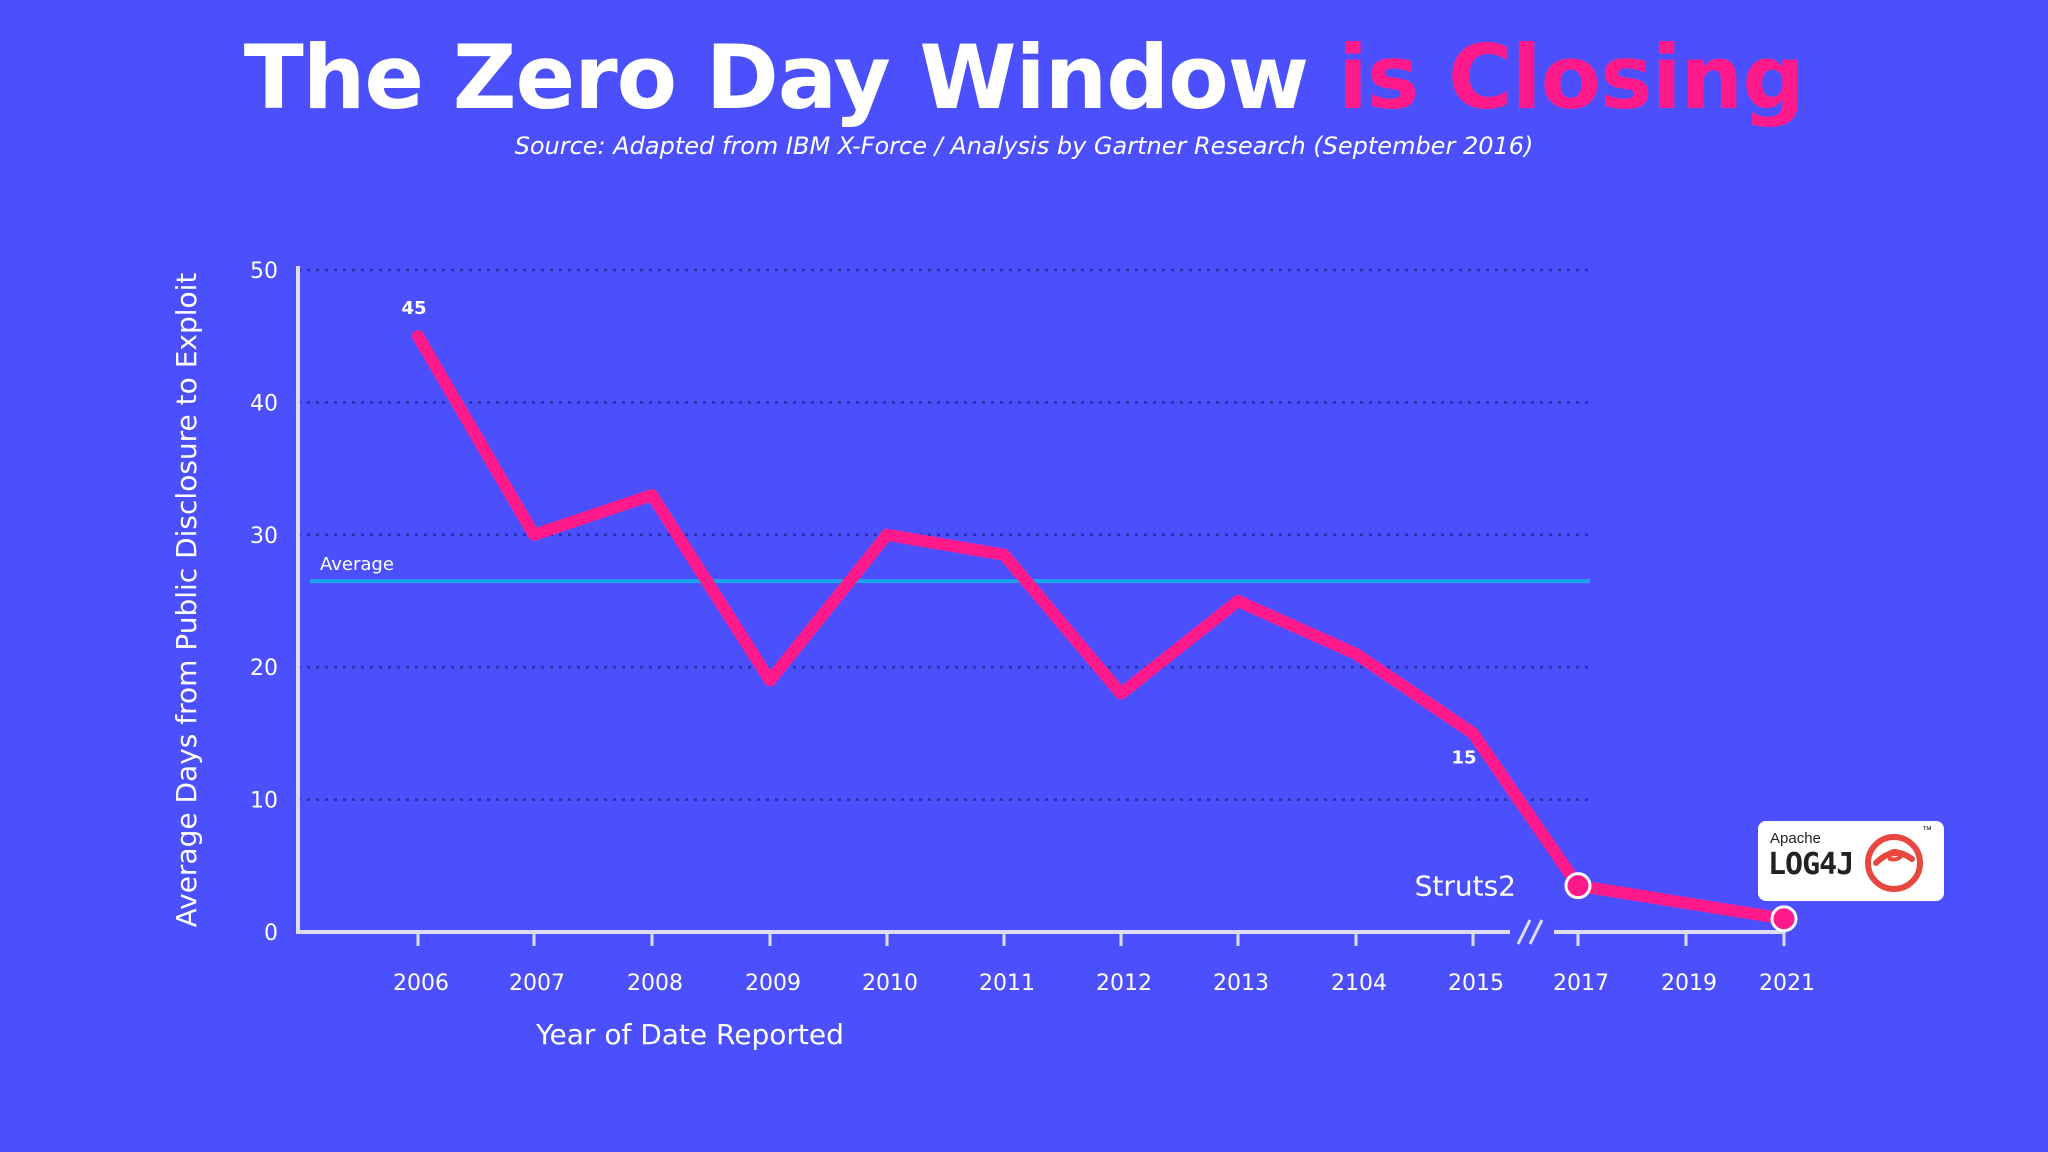 This screenshot has height=1152, width=2048. What do you see at coordinates (421, 983) in the screenshot?
I see `x-tick-label-2006: 2006` at bounding box center [421, 983].